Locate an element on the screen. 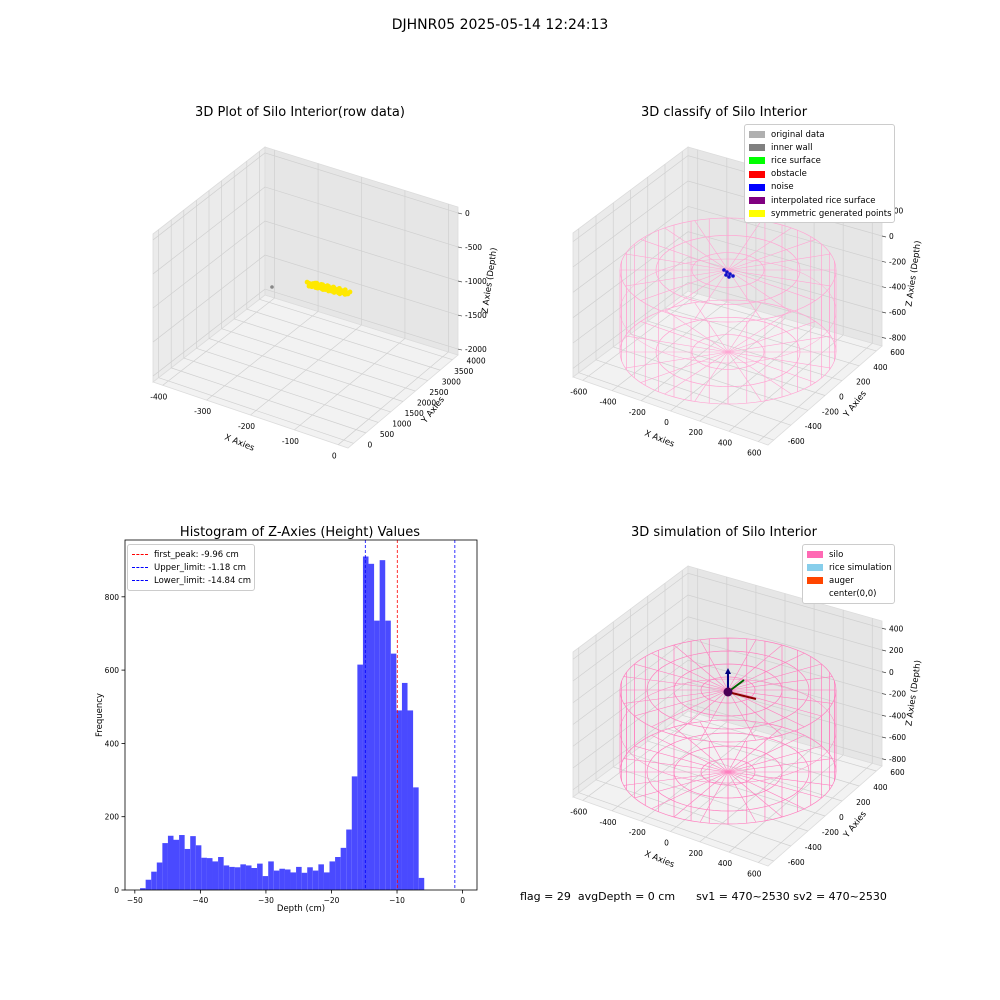 The image size is (1000, 1000). classify-ylabel: Y Axies is located at coordinates (855, 405).